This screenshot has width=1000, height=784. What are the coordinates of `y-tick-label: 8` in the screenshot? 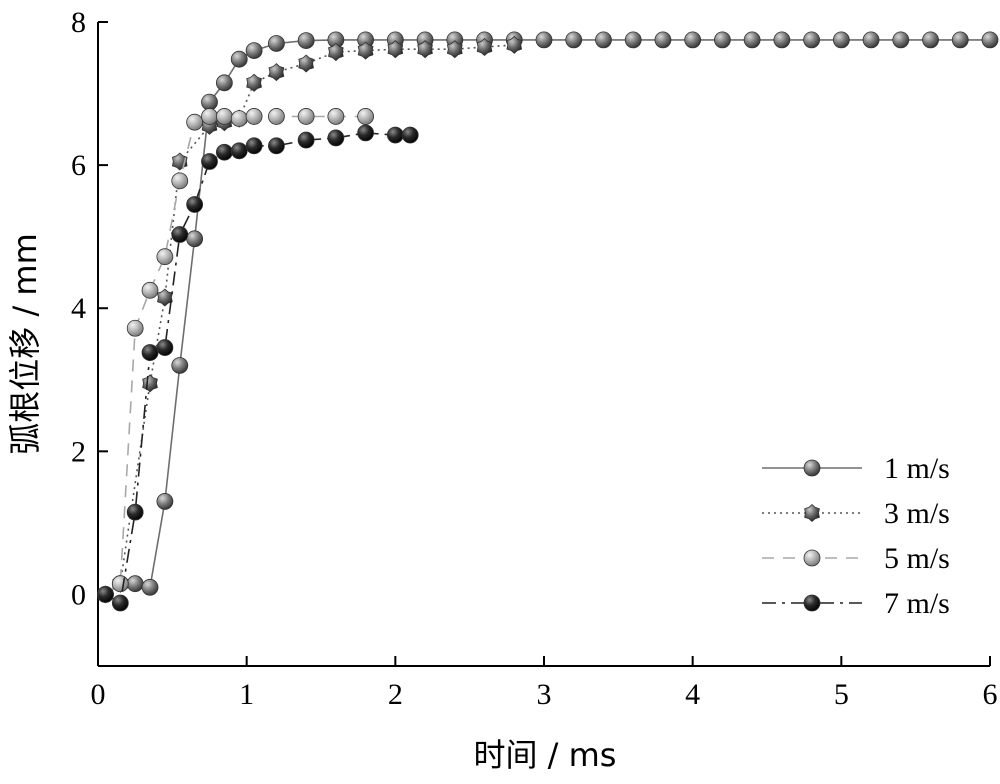 It's located at (78, 22).